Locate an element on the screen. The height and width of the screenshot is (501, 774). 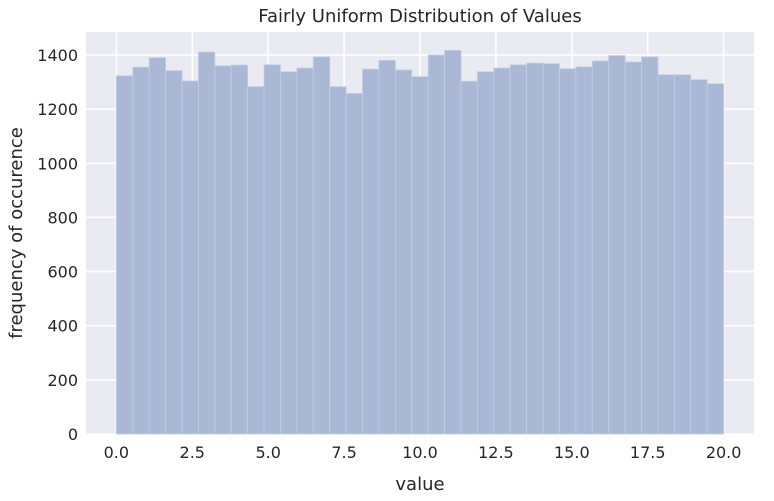
y-axis-label: frequency of occurence is located at coordinates (16, 233).